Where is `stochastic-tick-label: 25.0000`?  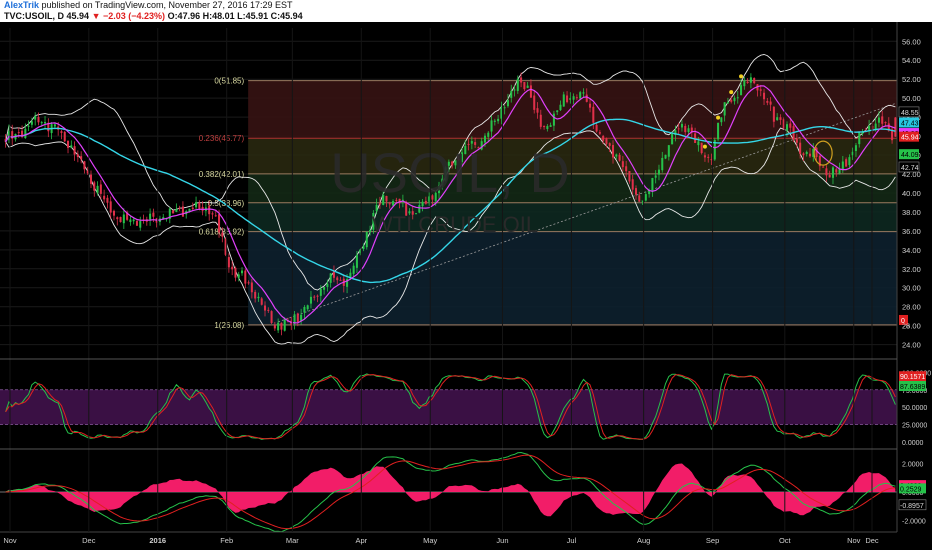
stochastic-tick-label: 25.0000 is located at coordinates (914, 425).